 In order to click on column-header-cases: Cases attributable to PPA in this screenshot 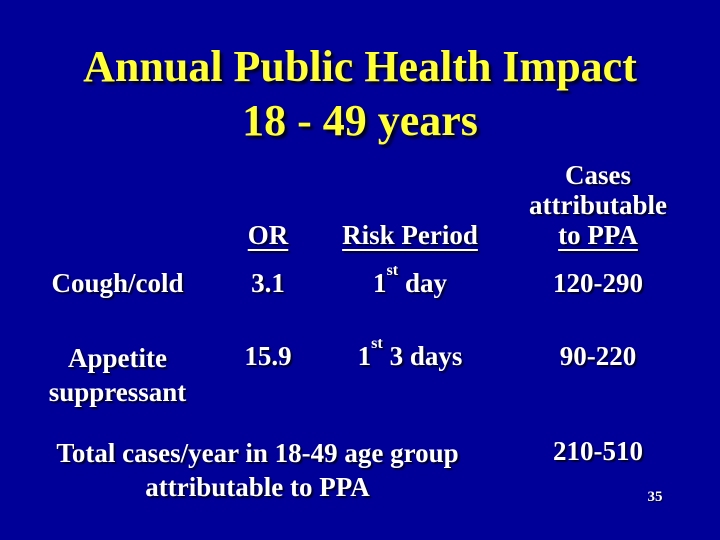, I will do `click(598, 205)`.